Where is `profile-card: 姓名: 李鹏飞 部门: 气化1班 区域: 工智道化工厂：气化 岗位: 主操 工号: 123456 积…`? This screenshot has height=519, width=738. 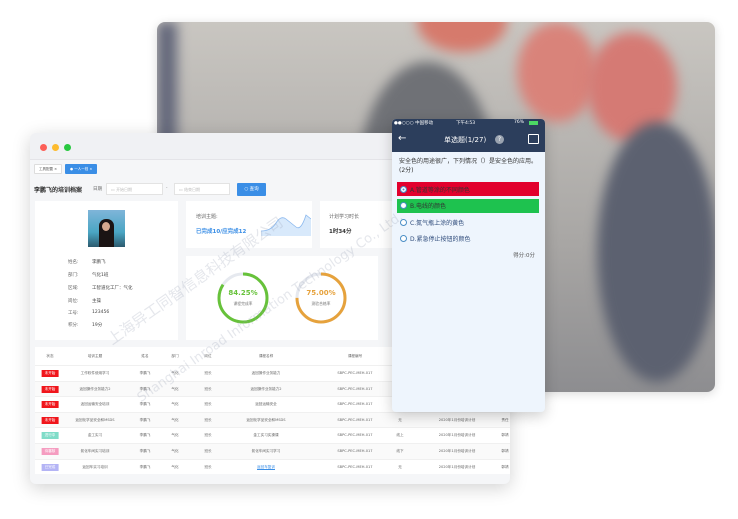 profile-card: 姓名: 李鹏飞 部门: 气化1班 区域: 工智道化工厂：气化 岗位: 主操 工号: 123456 积… is located at coordinates (106, 270).